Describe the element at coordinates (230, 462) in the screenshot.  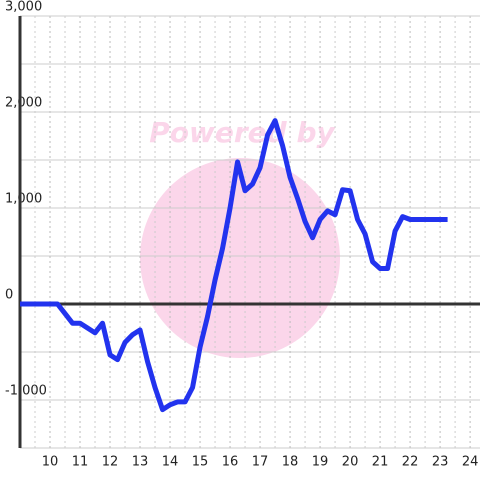
I see `x-tick-label: 16` at that location.